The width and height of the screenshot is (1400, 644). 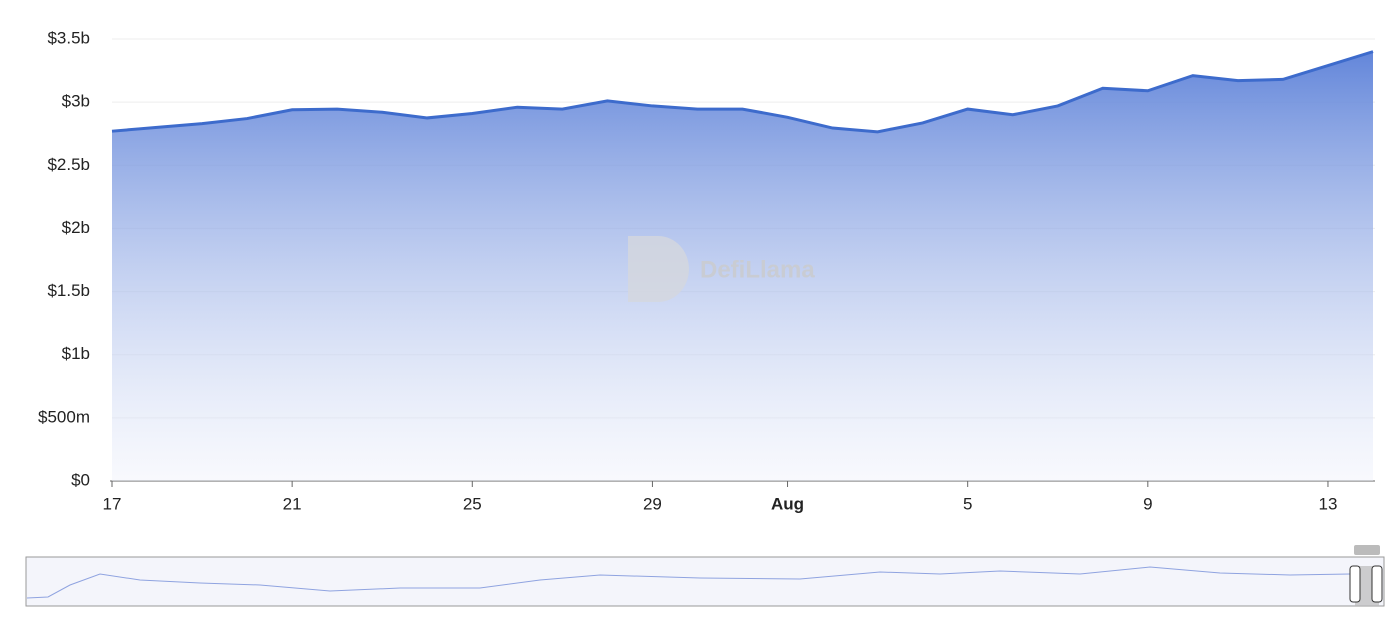 I want to click on navigator, so click(x=705, y=576).